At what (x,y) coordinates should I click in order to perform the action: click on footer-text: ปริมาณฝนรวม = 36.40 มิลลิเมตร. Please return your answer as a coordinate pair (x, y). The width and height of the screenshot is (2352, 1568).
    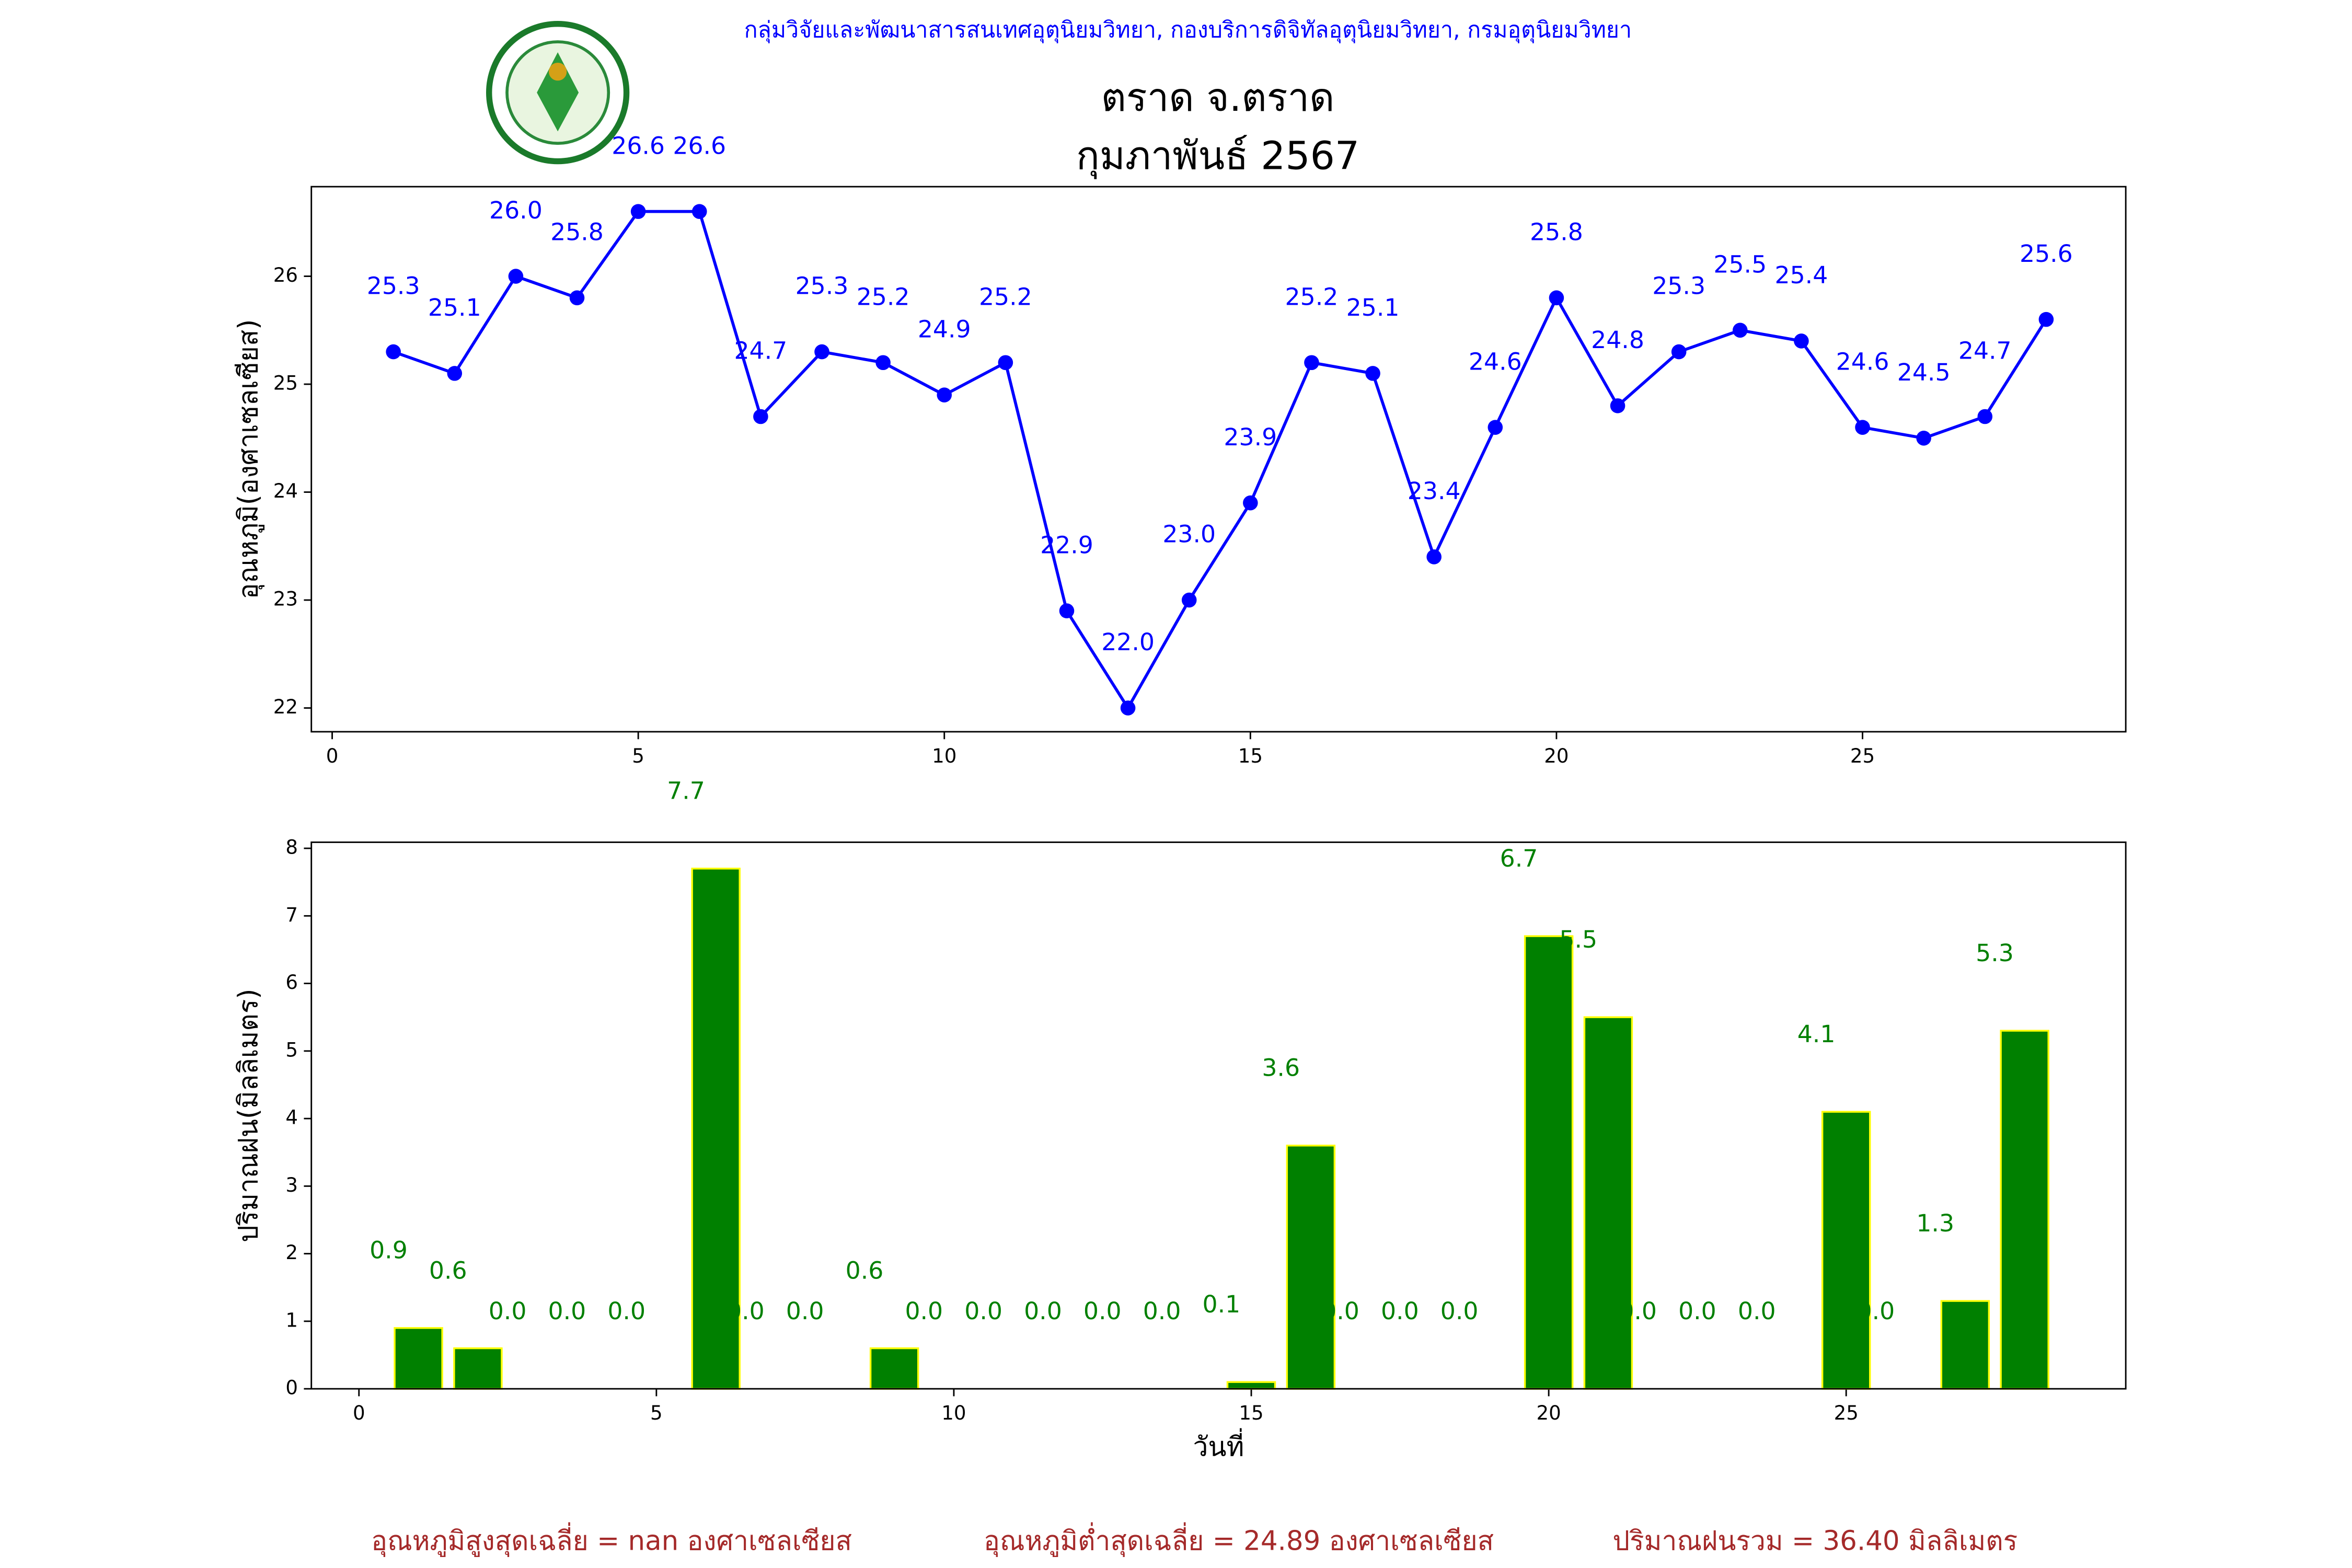
    Looking at the image, I should click on (1814, 1541).